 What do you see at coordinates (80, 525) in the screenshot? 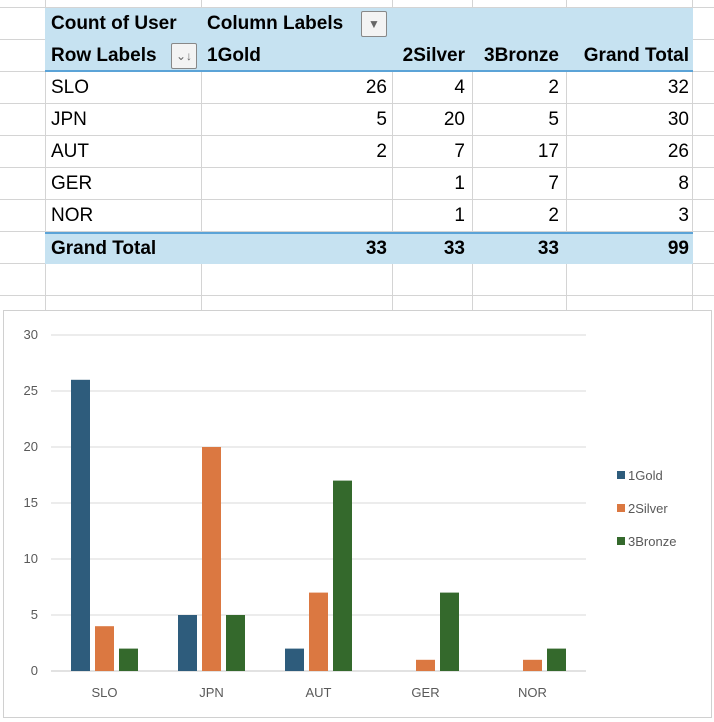
I see `bar-1Gold-SLO` at bounding box center [80, 525].